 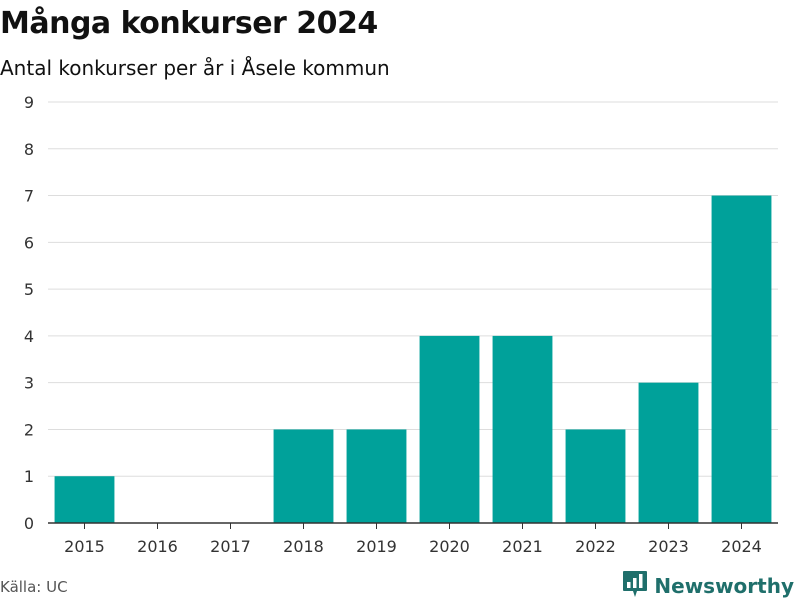 What do you see at coordinates (84, 499) in the screenshot?
I see `bar-2015` at bounding box center [84, 499].